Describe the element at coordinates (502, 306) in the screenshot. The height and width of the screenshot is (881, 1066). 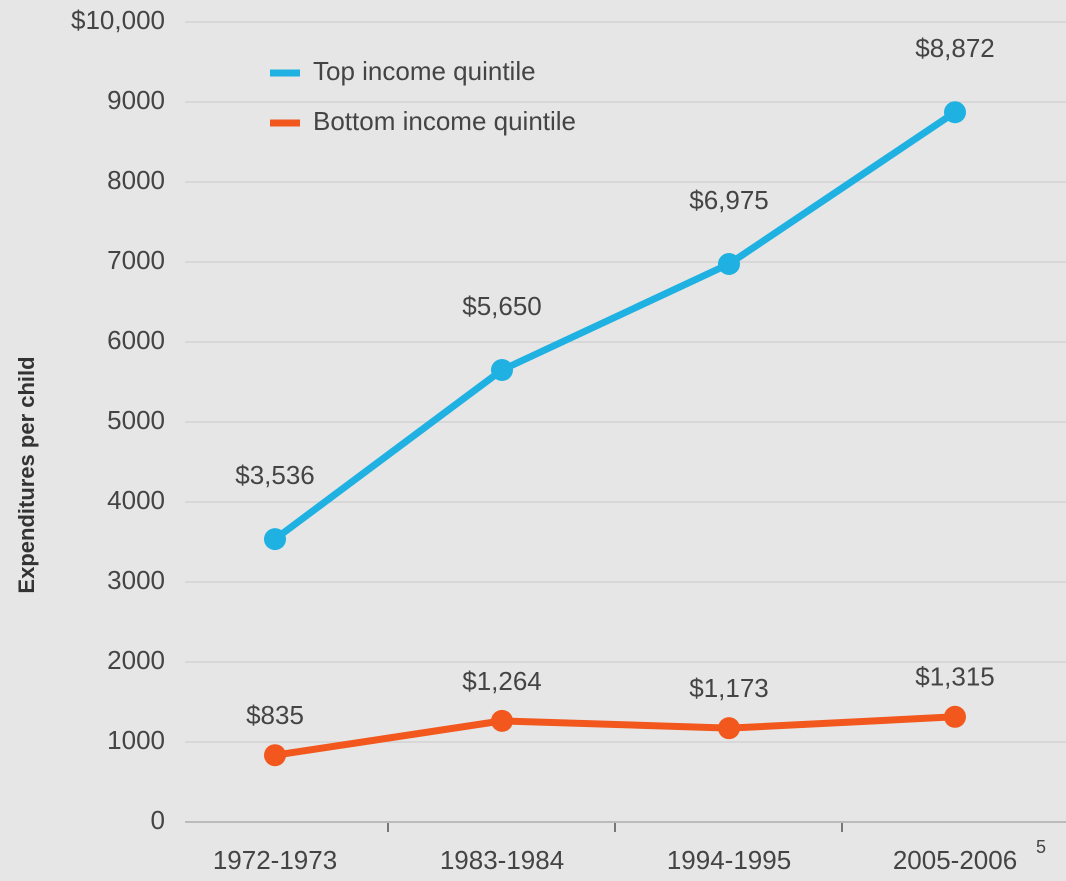
I see `data-label: $5,650` at that location.